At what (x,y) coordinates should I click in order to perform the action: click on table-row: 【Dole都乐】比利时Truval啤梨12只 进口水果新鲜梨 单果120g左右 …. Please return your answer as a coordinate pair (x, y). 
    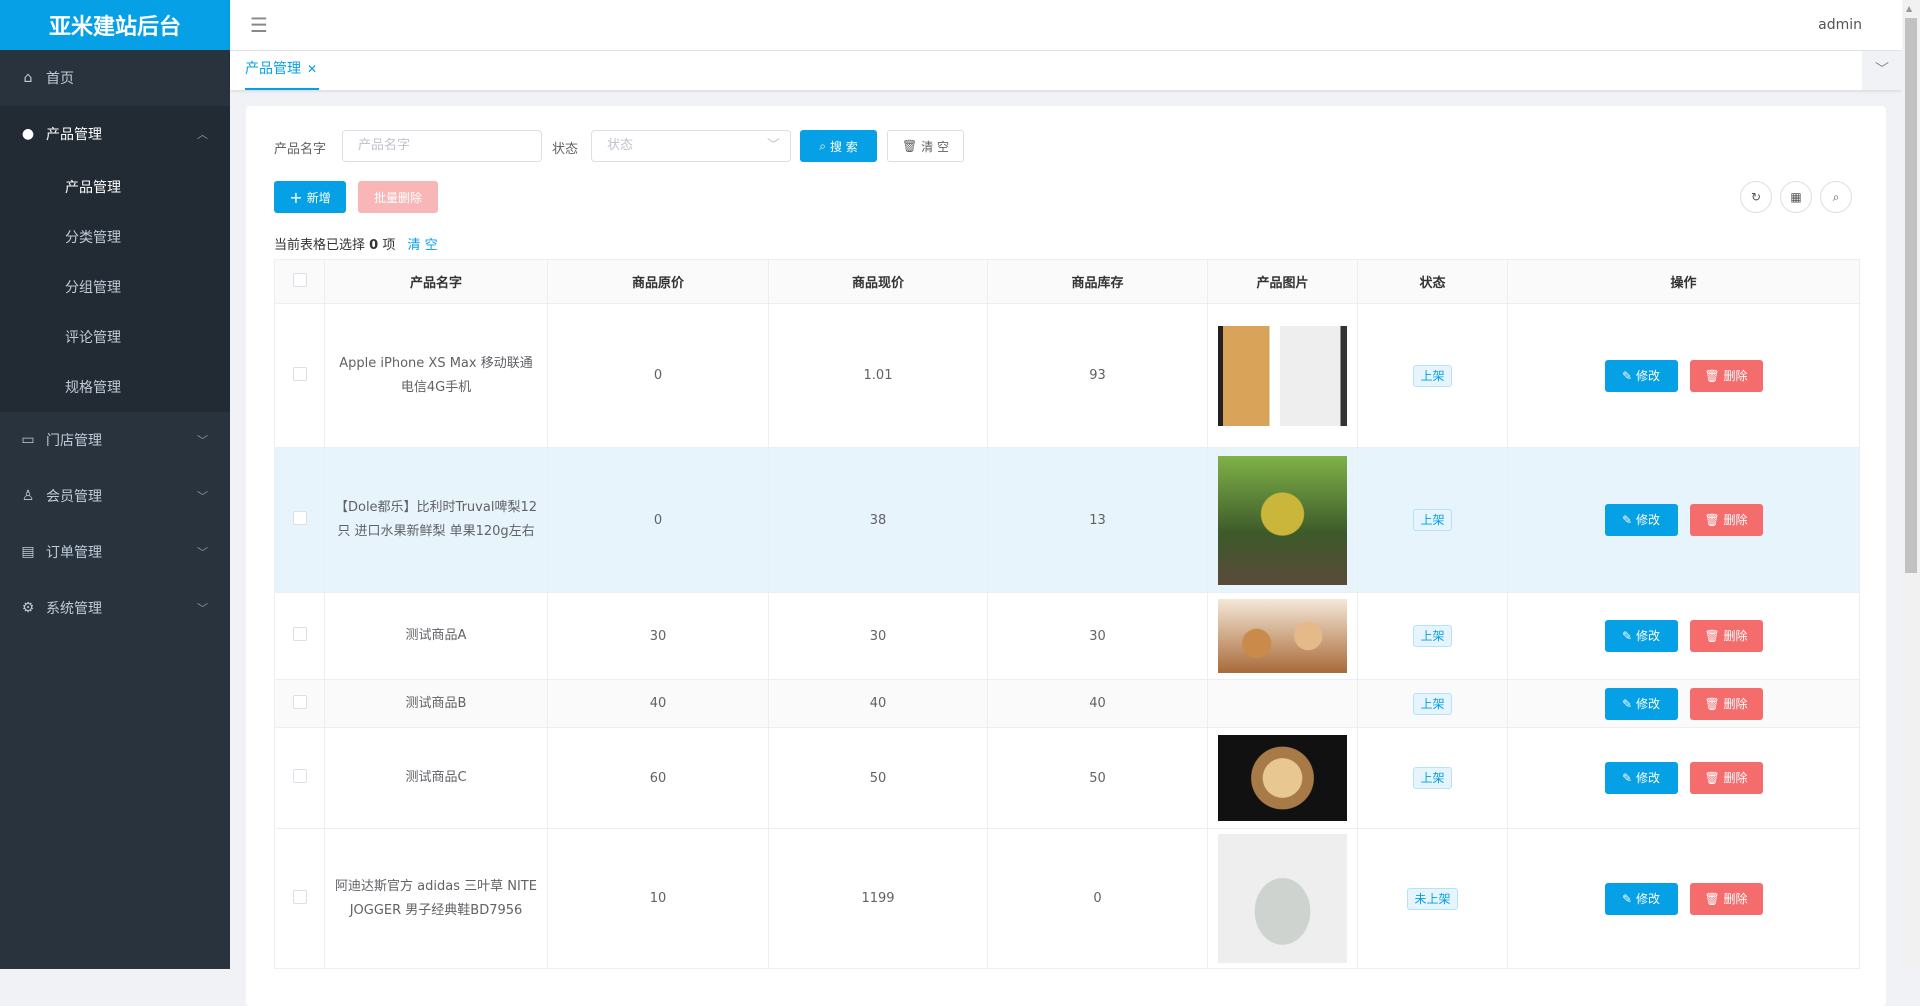
    Looking at the image, I should click on (1067, 520).